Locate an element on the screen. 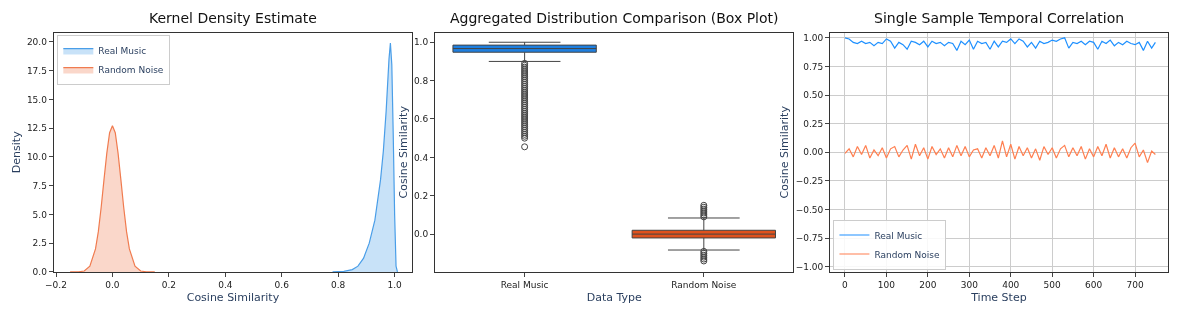 This screenshot has height=328, width=1200. y-tick-label: 7.5 is located at coordinates (39, 185).